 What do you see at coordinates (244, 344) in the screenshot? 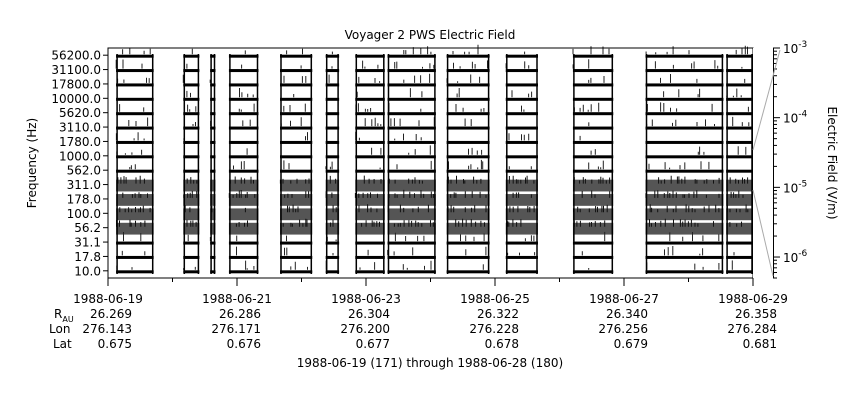
I see `ephem-lat-value: 0.676` at bounding box center [244, 344].